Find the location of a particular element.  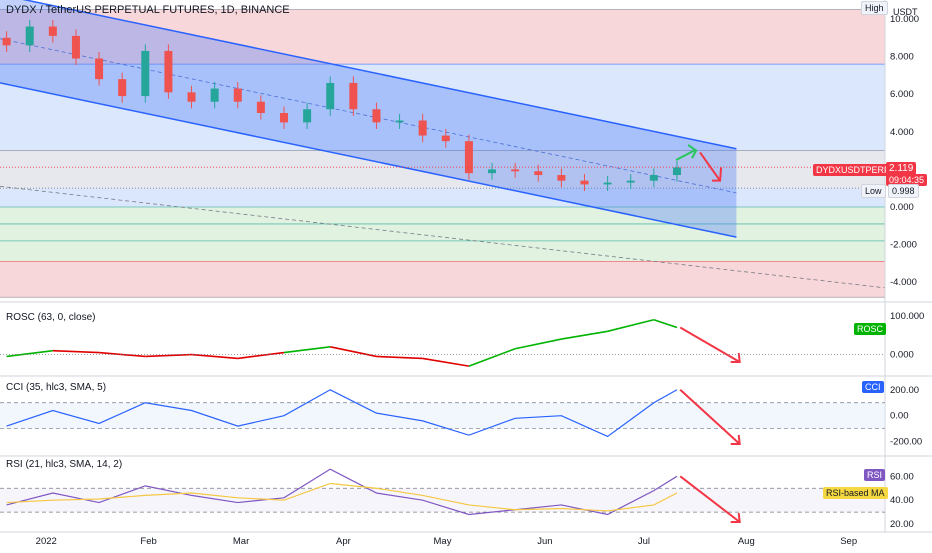

rosc-red-arrowhead is located at coordinates (735, 357).